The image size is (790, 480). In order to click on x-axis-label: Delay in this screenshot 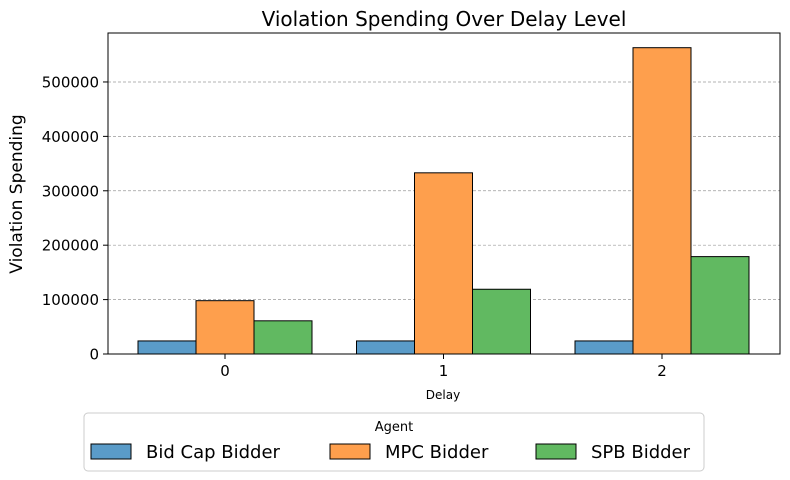, I will do `click(443, 395)`.